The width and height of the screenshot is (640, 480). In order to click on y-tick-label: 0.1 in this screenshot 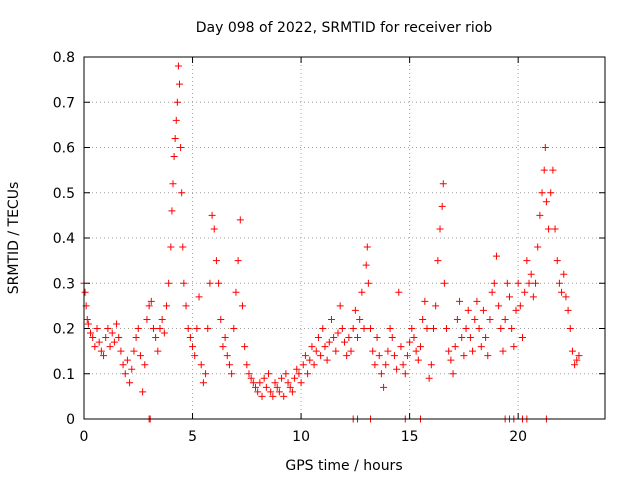, I will do `click(64, 375)`.